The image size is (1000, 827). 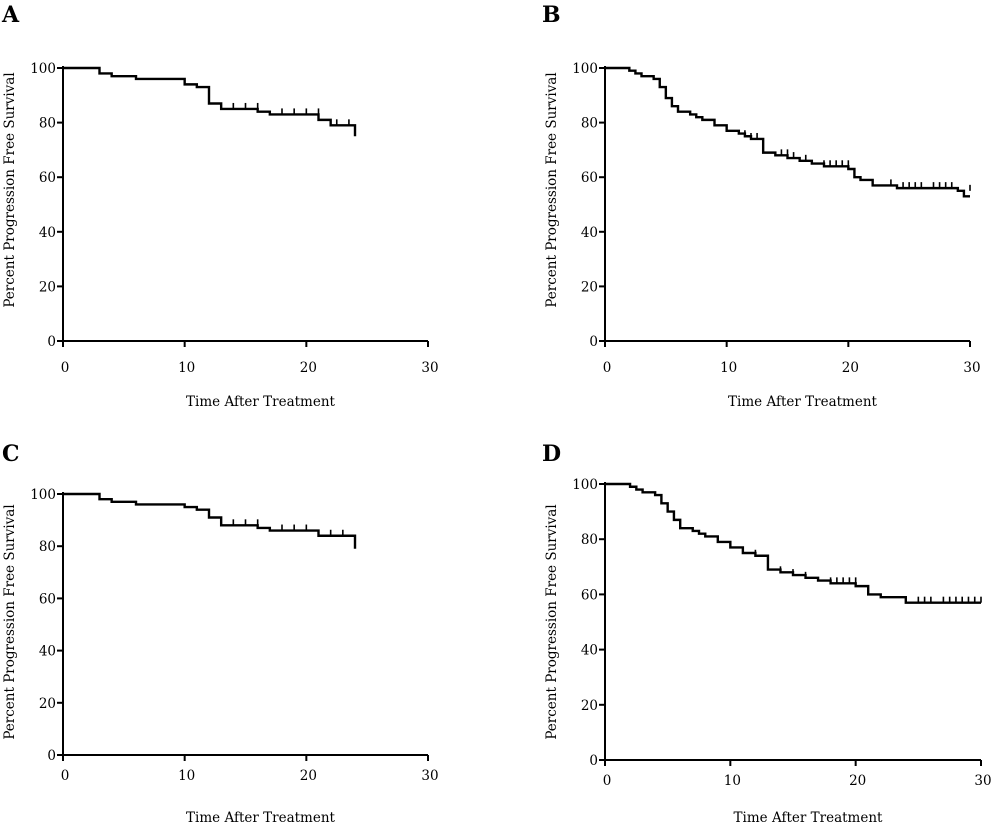 I want to click on panel-letter: A, so click(x=10, y=15).